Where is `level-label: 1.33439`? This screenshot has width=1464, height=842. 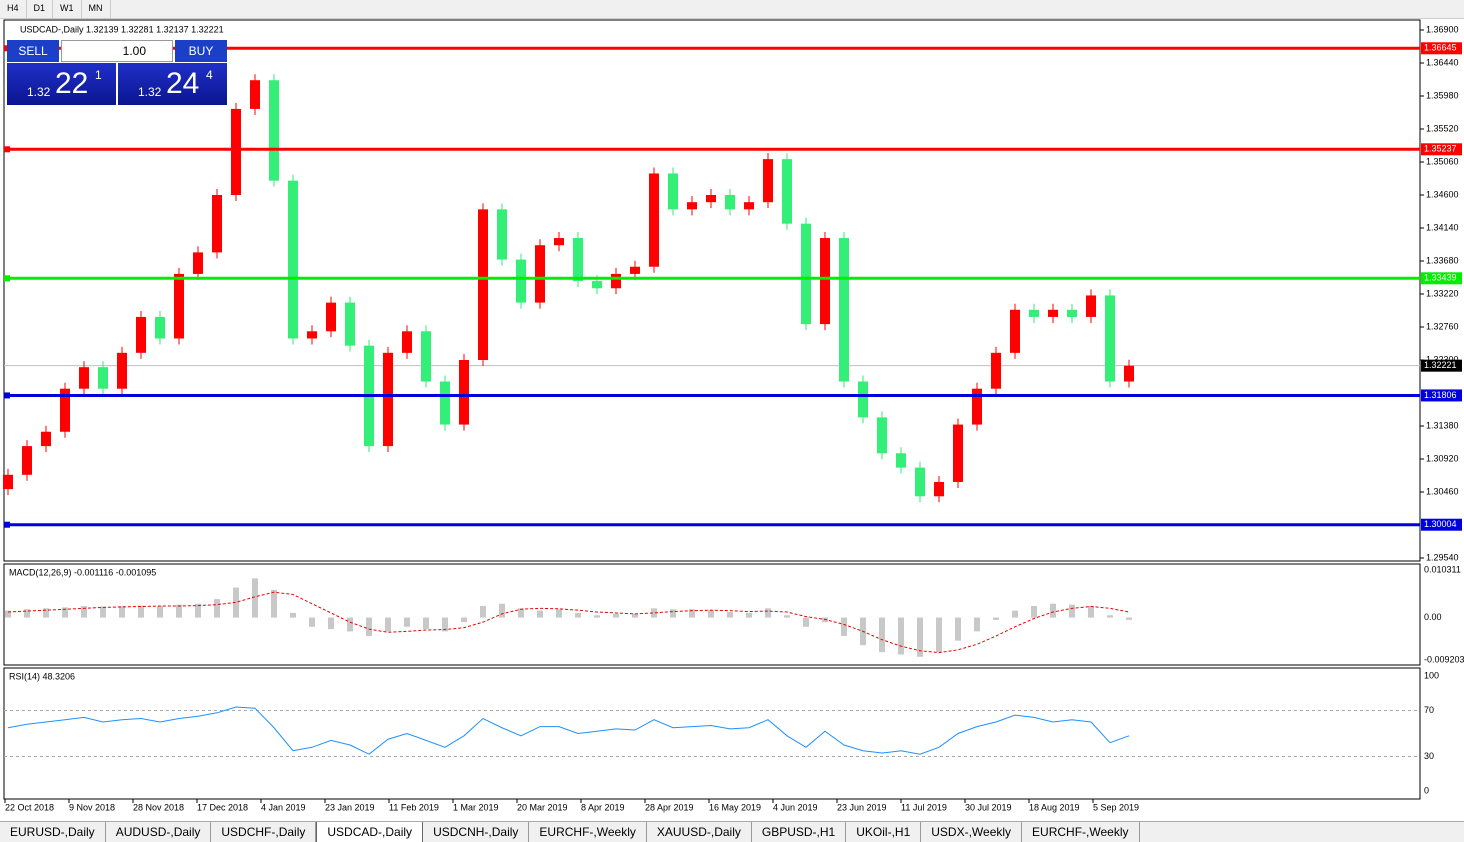
level-label: 1.33439 is located at coordinates (1440, 278).